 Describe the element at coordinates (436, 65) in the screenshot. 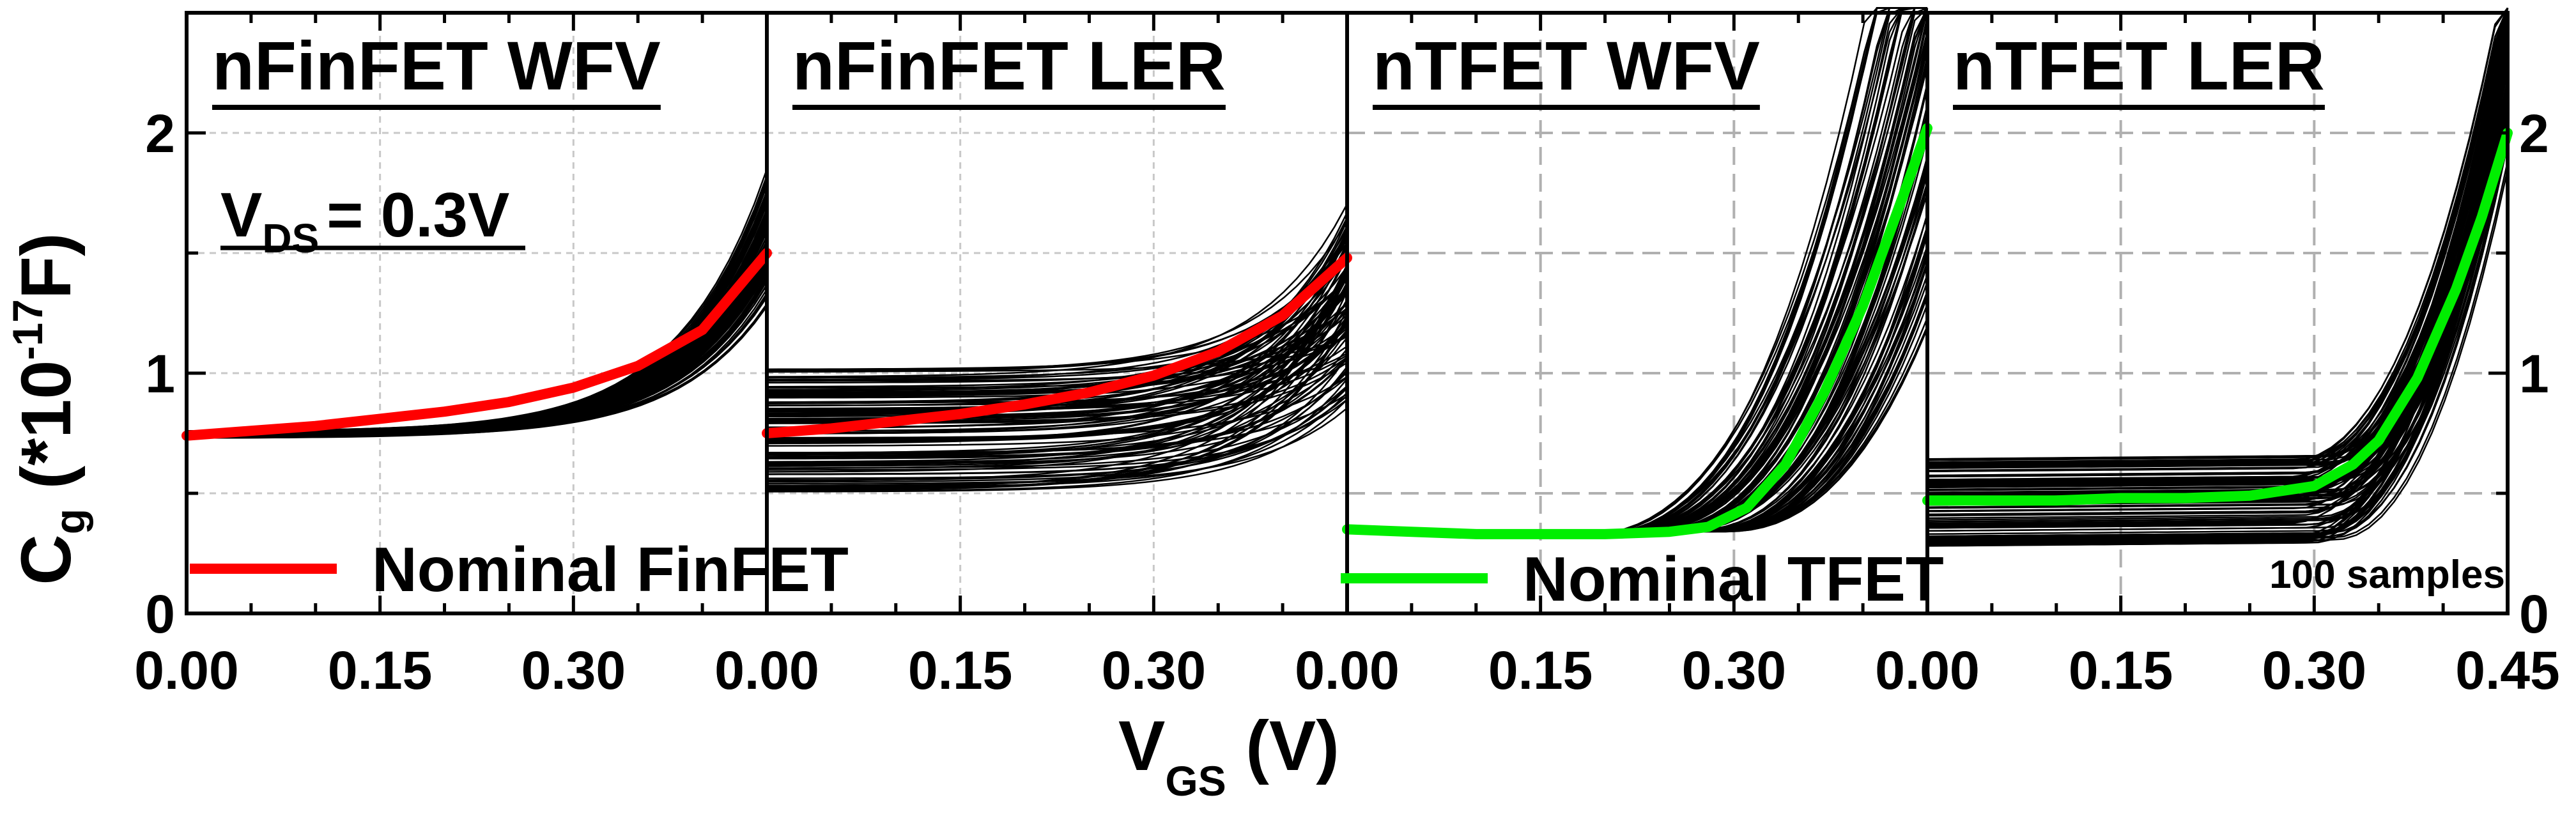

I see `panel-title-0: nFinFET WFV` at that location.